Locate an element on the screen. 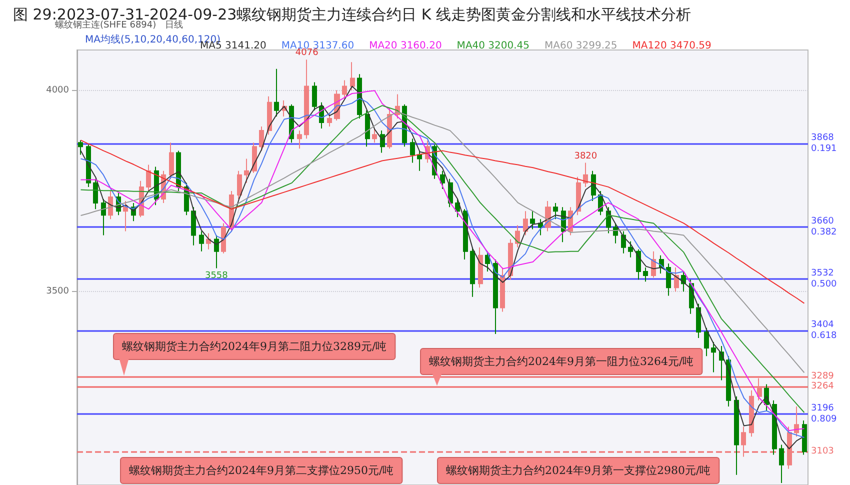  annotation: 螺纹钢期货主力合约2024年9月第一支撑位2980元/吨 is located at coordinates (578, 470).